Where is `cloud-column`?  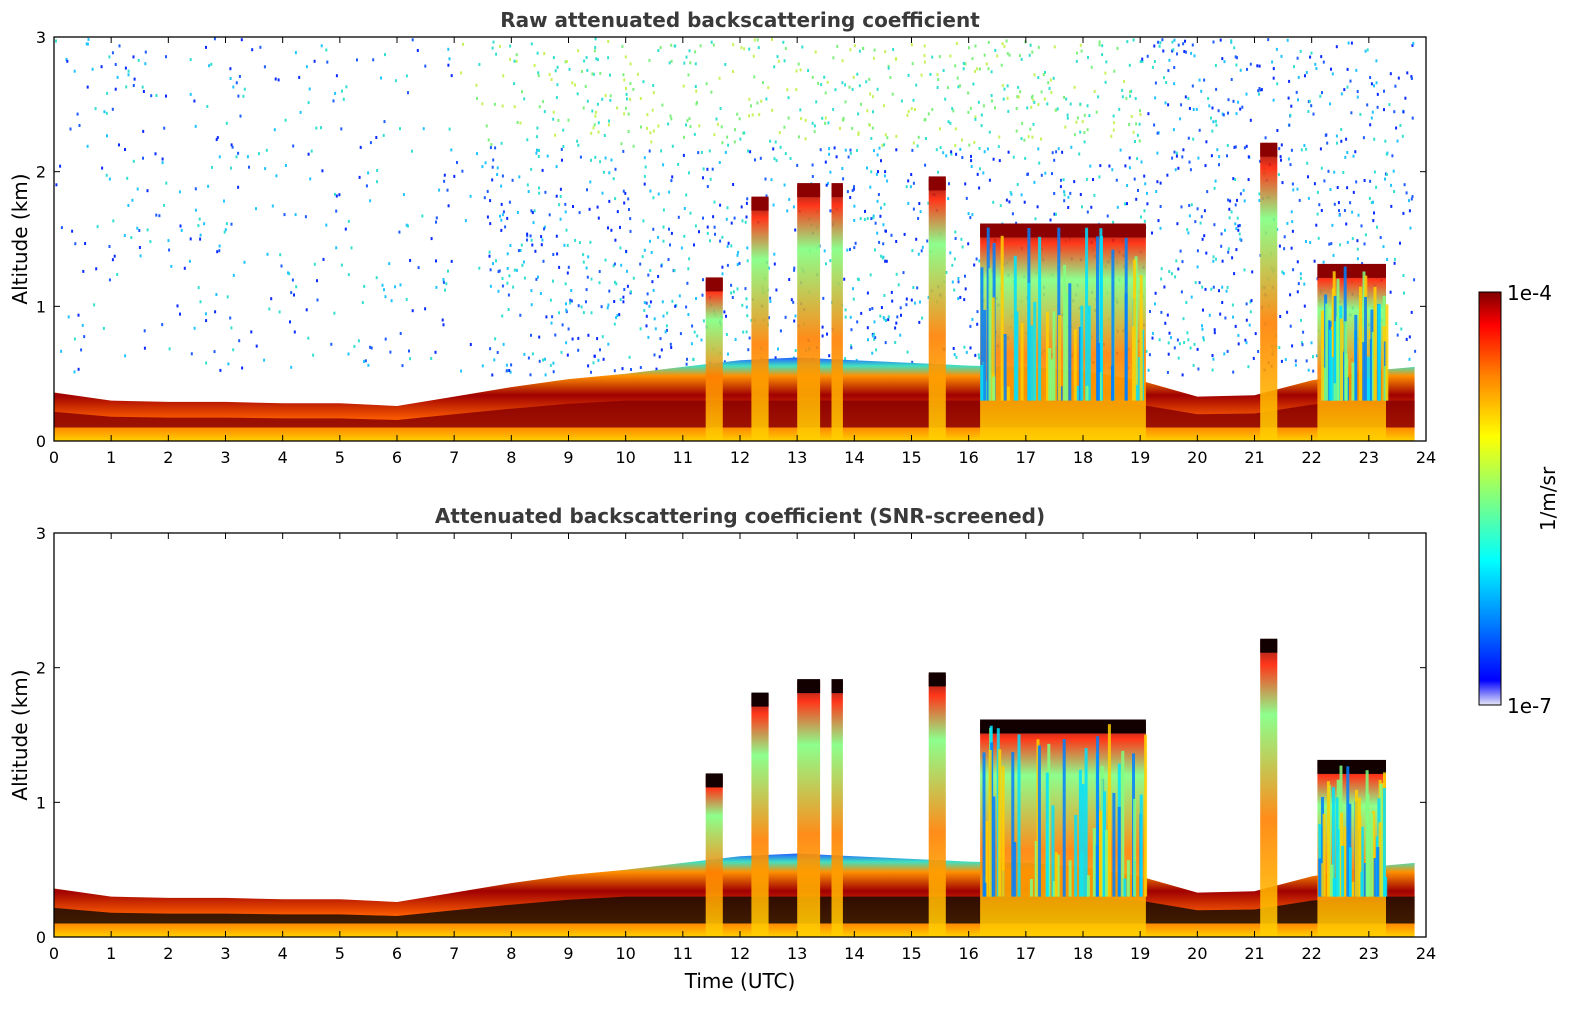 cloud-column is located at coordinates (937, 309).